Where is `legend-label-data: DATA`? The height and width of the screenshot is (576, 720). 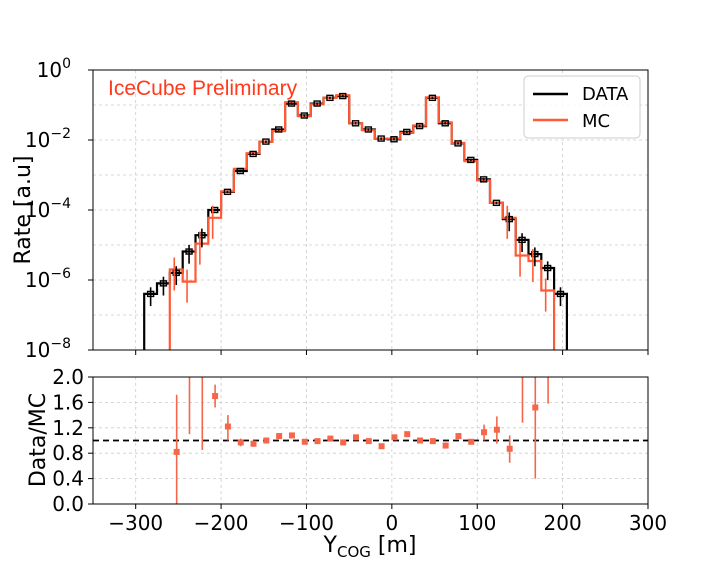
legend-label-data: DATA is located at coordinates (605, 94).